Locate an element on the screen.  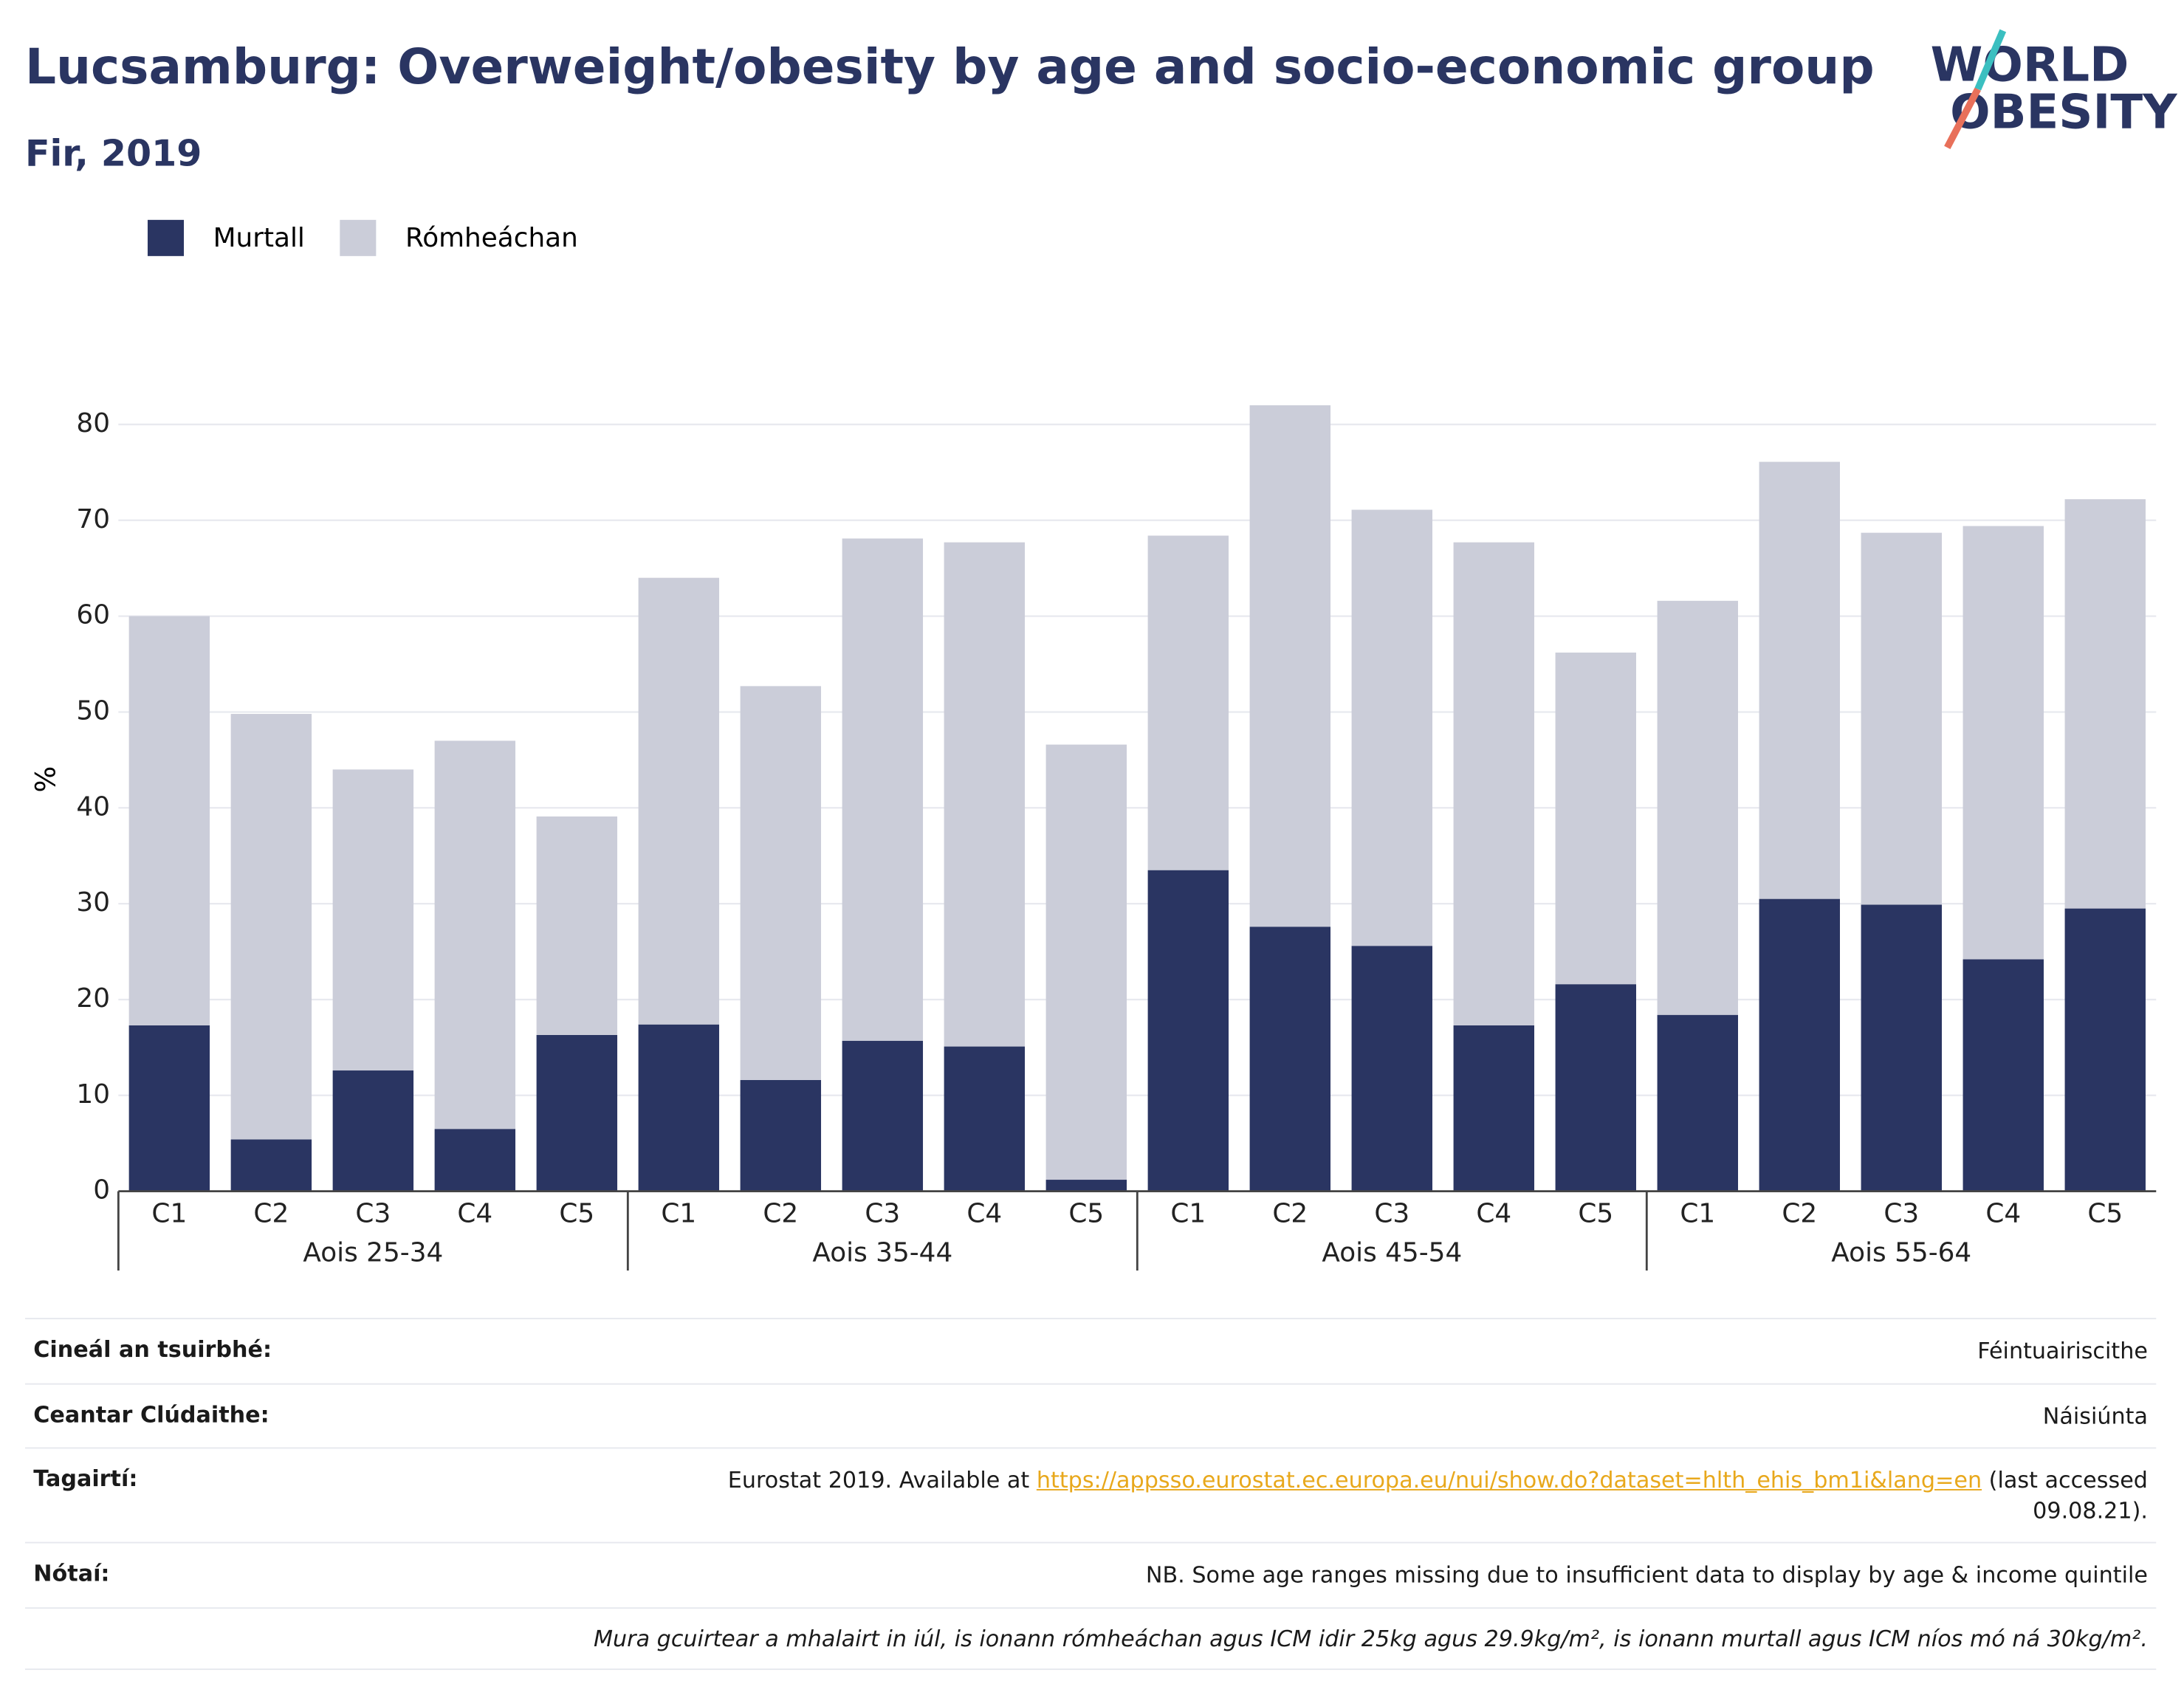
footer-value: Náisiúnta is located at coordinates (2095, 1415).